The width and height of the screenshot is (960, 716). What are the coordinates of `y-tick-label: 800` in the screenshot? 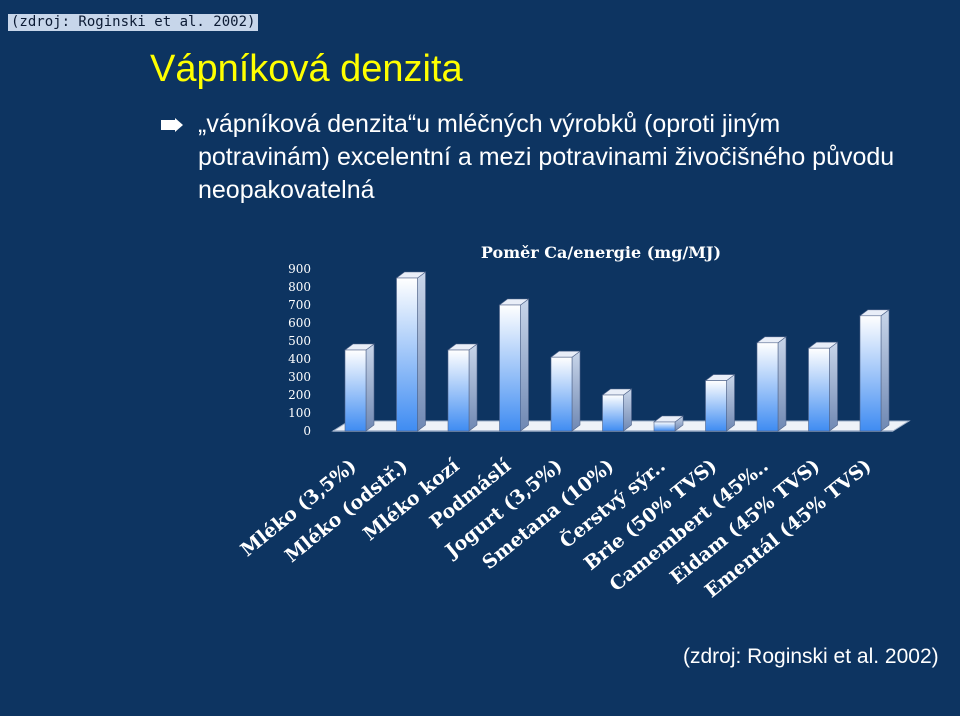 It's located at (299, 287).